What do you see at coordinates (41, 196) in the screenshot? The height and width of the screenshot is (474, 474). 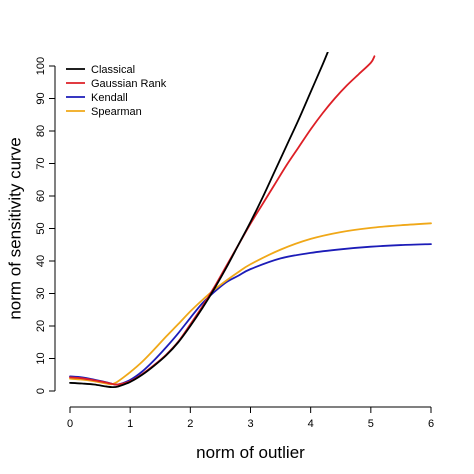 I see `y-tick-label: 60` at bounding box center [41, 196].